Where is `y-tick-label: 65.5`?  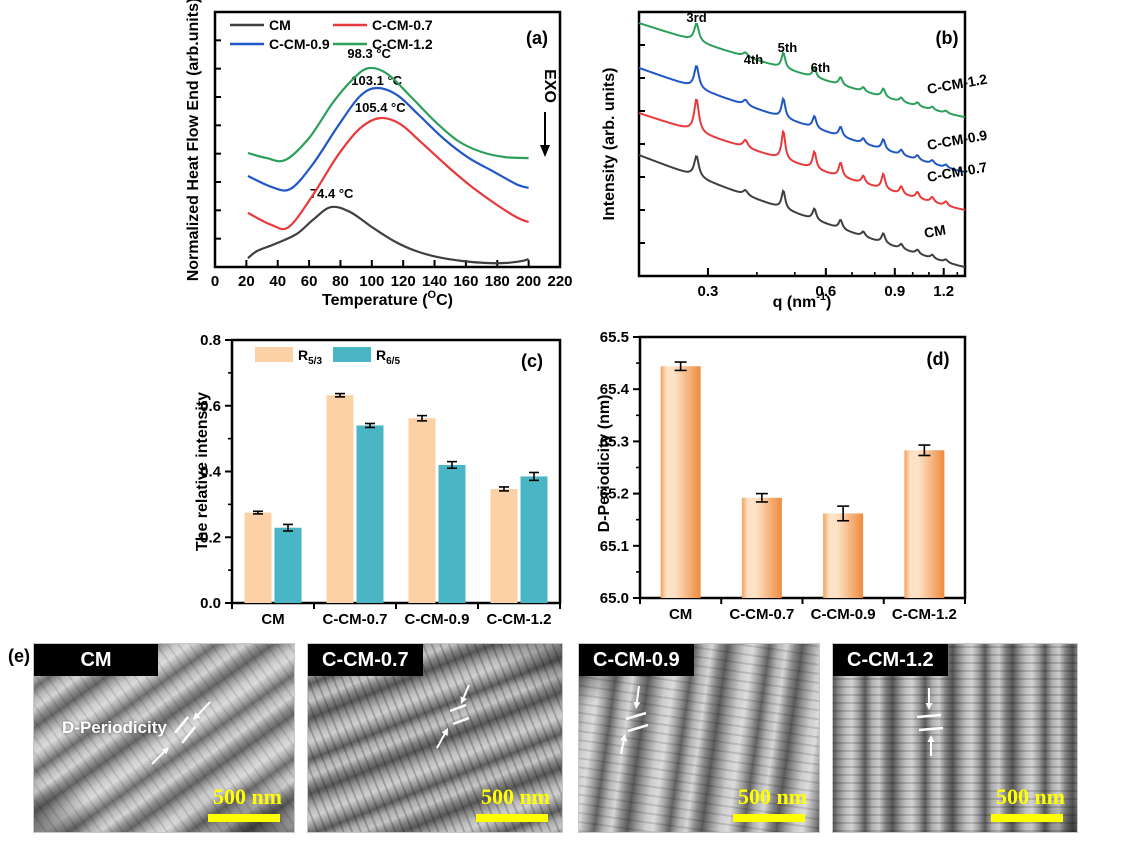 y-tick-label: 65.5 is located at coordinates (614, 337).